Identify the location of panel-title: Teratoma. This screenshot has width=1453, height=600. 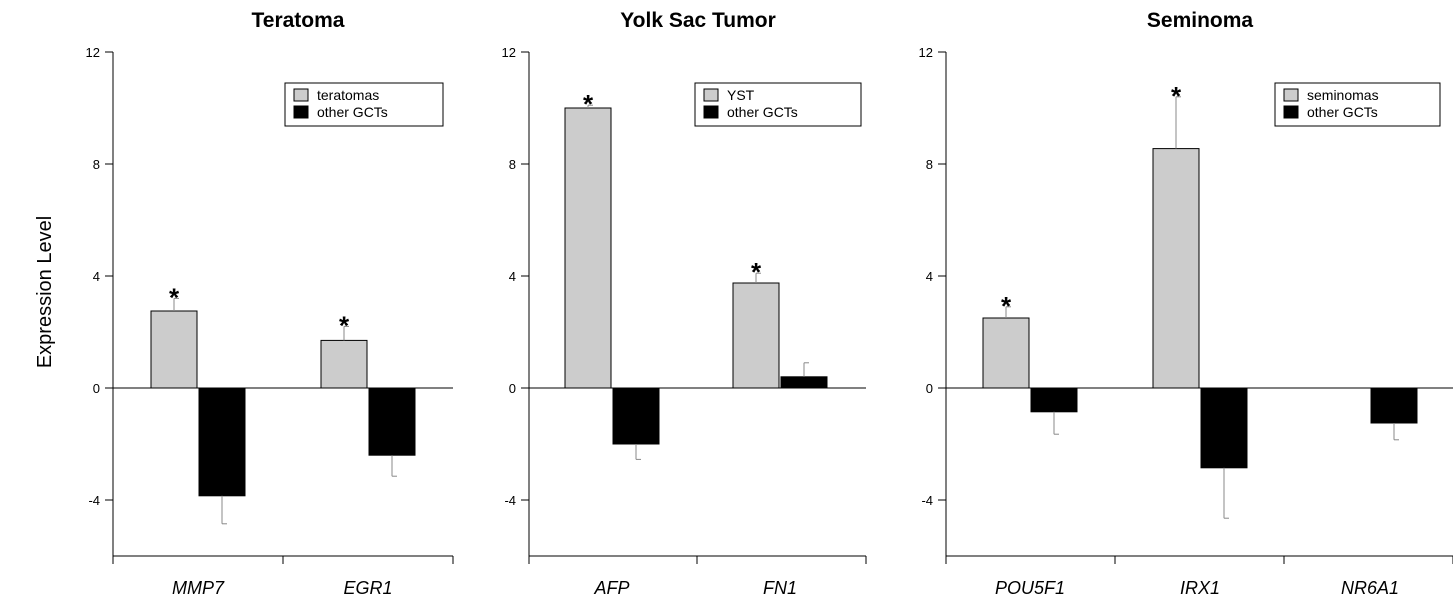
(298, 20).